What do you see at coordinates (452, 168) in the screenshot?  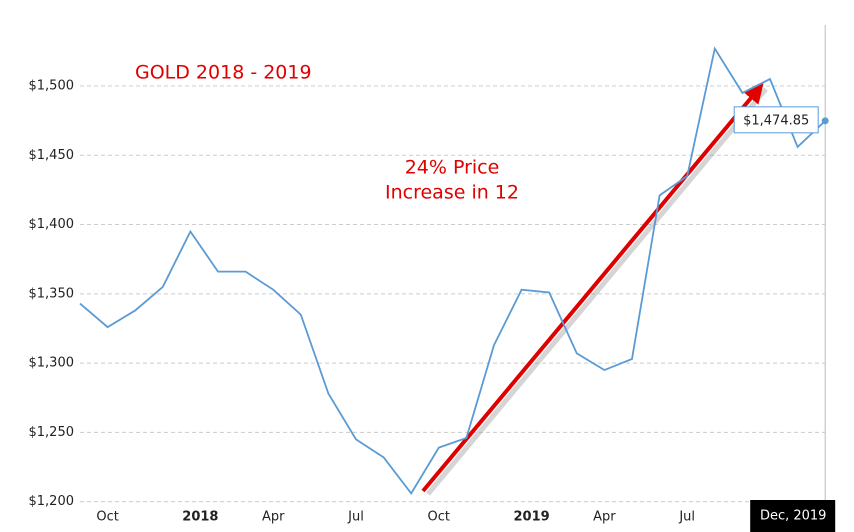 I see `annotation: 24% Price` at bounding box center [452, 168].